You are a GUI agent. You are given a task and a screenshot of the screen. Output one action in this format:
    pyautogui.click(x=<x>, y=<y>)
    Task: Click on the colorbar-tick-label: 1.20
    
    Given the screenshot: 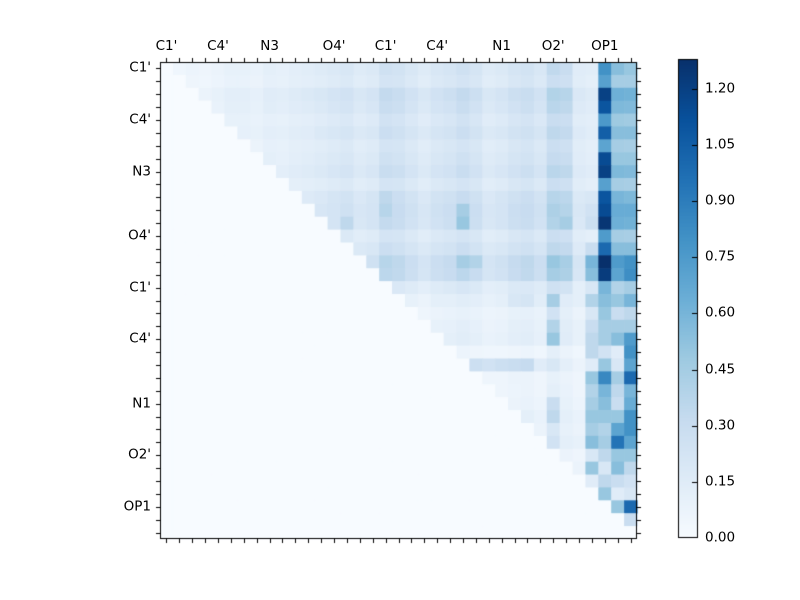 What is the action you would take?
    pyautogui.click(x=720, y=88)
    